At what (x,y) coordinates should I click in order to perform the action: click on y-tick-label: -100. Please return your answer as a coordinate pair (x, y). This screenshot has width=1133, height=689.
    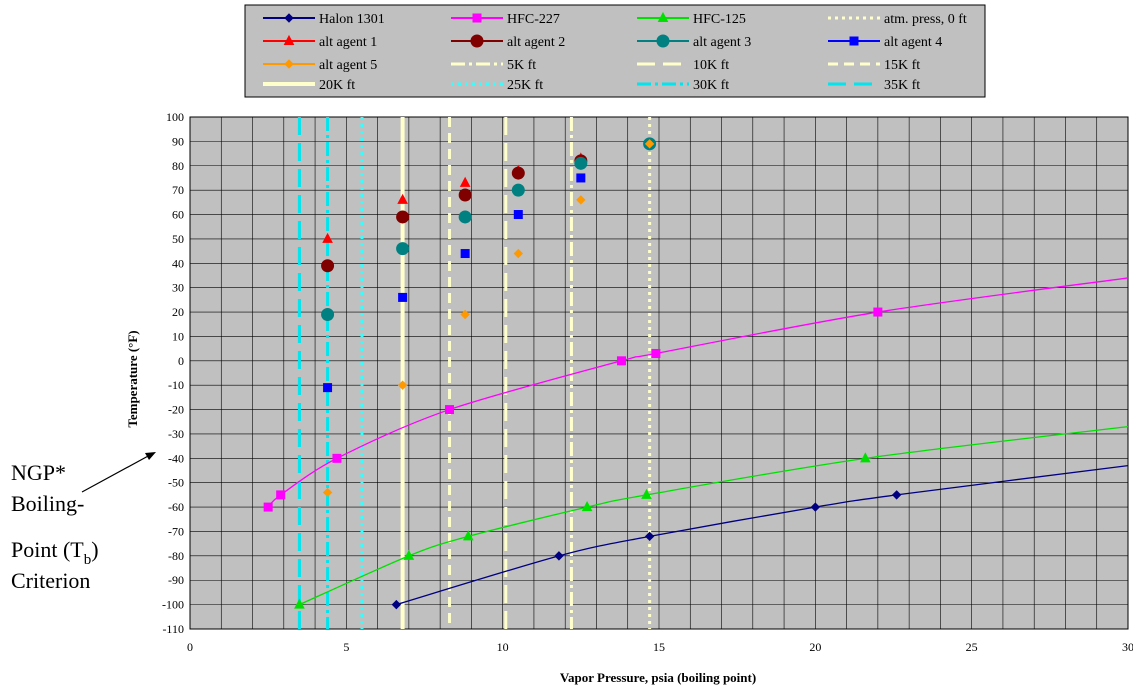
    Looking at the image, I should click on (173, 605).